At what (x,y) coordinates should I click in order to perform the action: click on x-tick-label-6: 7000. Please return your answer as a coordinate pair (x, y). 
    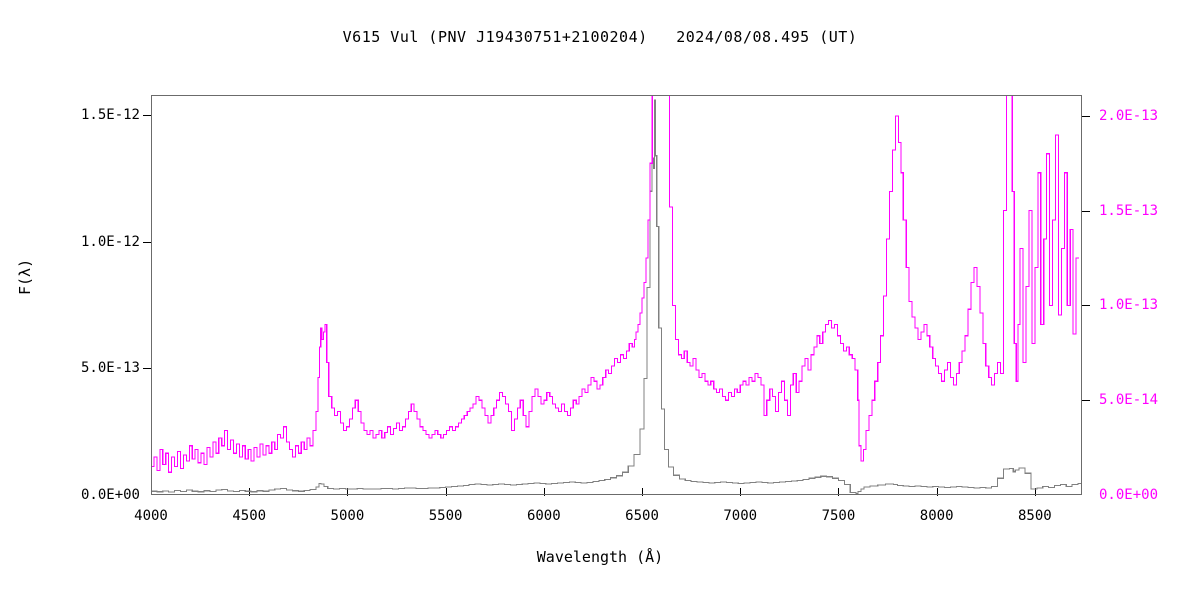
    Looking at the image, I should click on (740, 516).